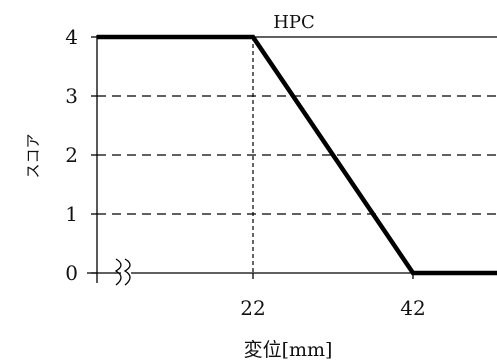  I want to click on chart-title: HPC, so click(294, 22).